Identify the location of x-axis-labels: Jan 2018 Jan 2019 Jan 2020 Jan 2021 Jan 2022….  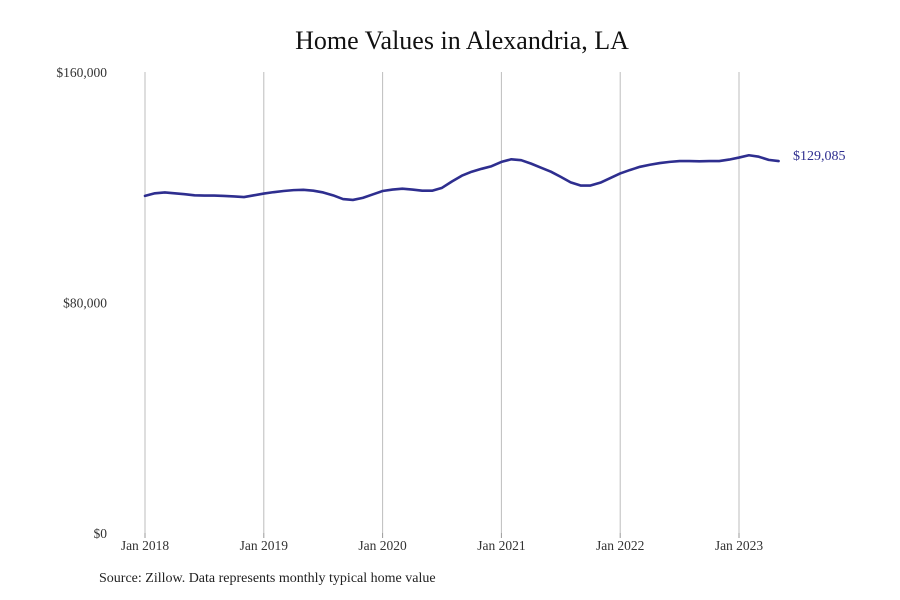
(442, 545).